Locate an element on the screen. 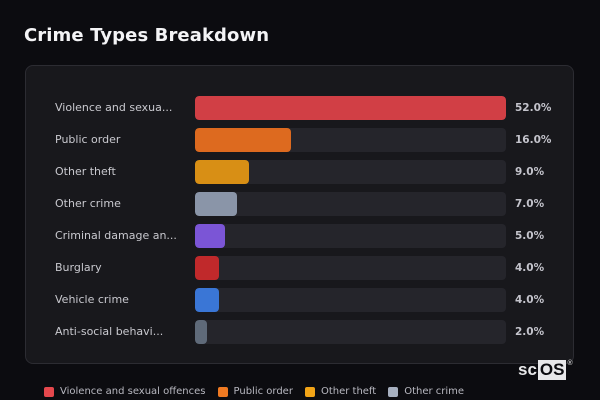  bar-row: Public order 16.0% is located at coordinates (299, 140).